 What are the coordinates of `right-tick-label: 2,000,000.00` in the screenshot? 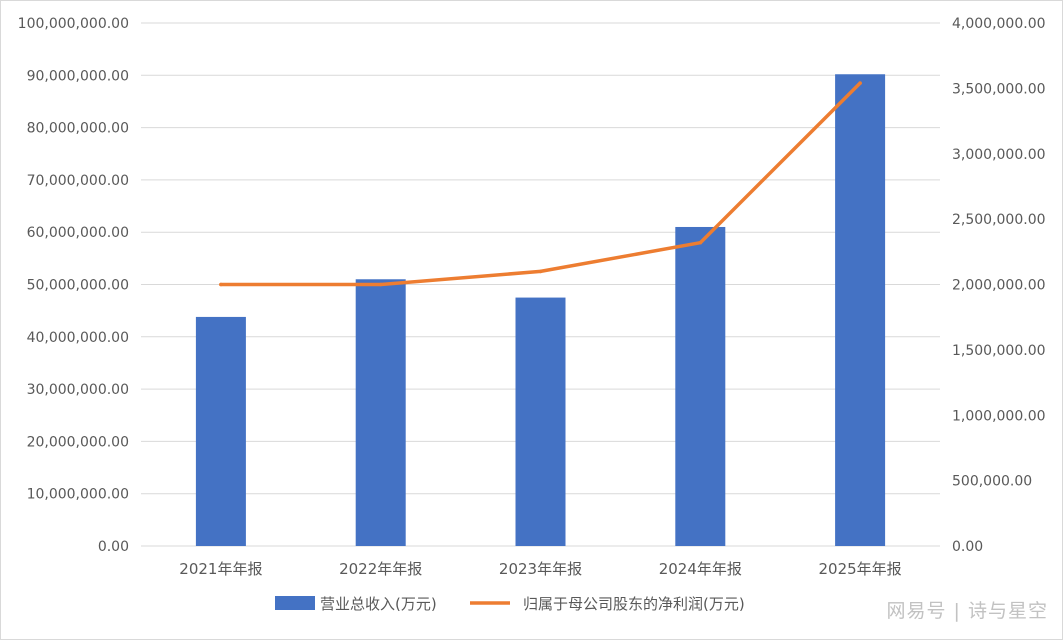 It's located at (999, 286).